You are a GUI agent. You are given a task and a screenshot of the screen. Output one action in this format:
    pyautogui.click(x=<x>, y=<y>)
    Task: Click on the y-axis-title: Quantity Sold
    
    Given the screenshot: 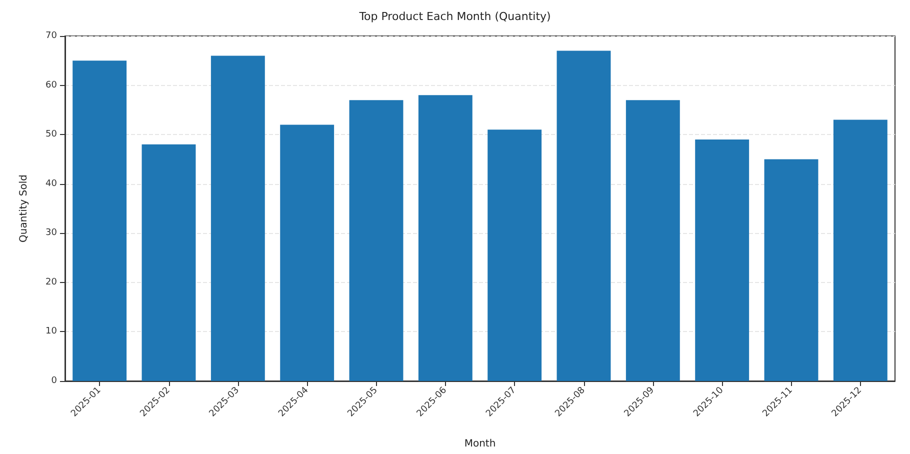 What is the action you would take?
    pyautogui.click(x=24, y=208)
    